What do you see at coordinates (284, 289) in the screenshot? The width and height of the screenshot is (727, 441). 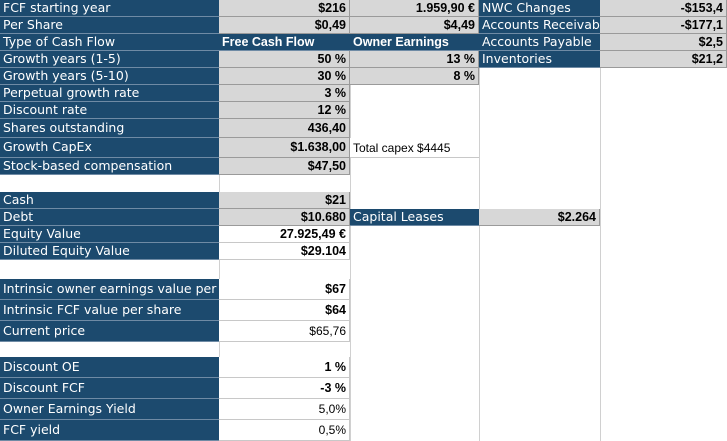 I see `value-intrinsic-oe: $67` at bounding box center [284, 289].